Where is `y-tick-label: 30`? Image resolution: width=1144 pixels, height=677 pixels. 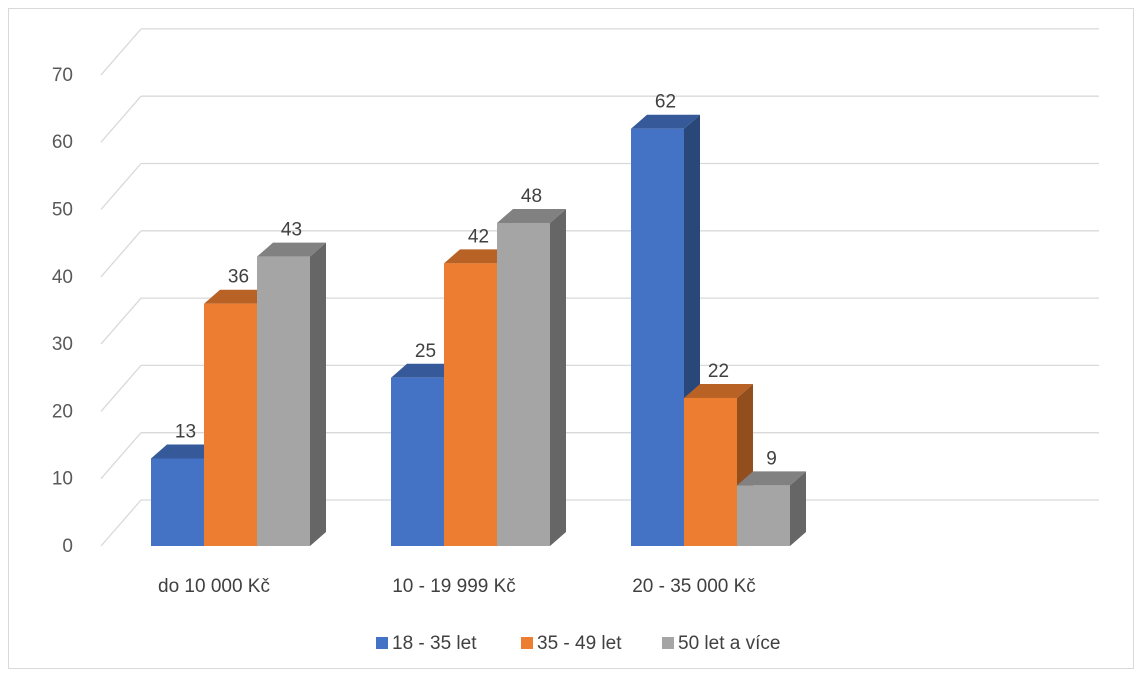
y-tick-label: 30 is located at coordinates (62, 344).